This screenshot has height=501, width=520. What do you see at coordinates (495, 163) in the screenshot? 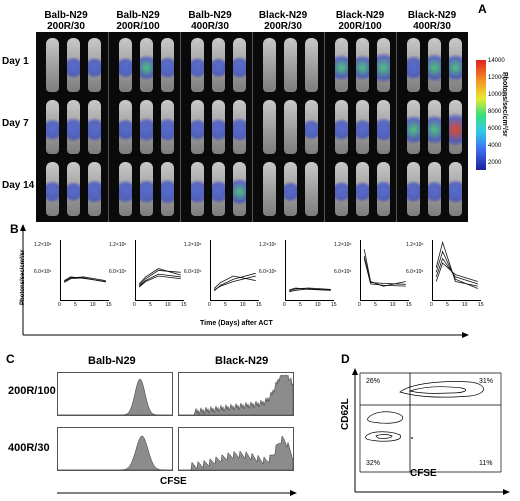
I see `colorbar-tick: 2000` at bounding box center [495, 163].